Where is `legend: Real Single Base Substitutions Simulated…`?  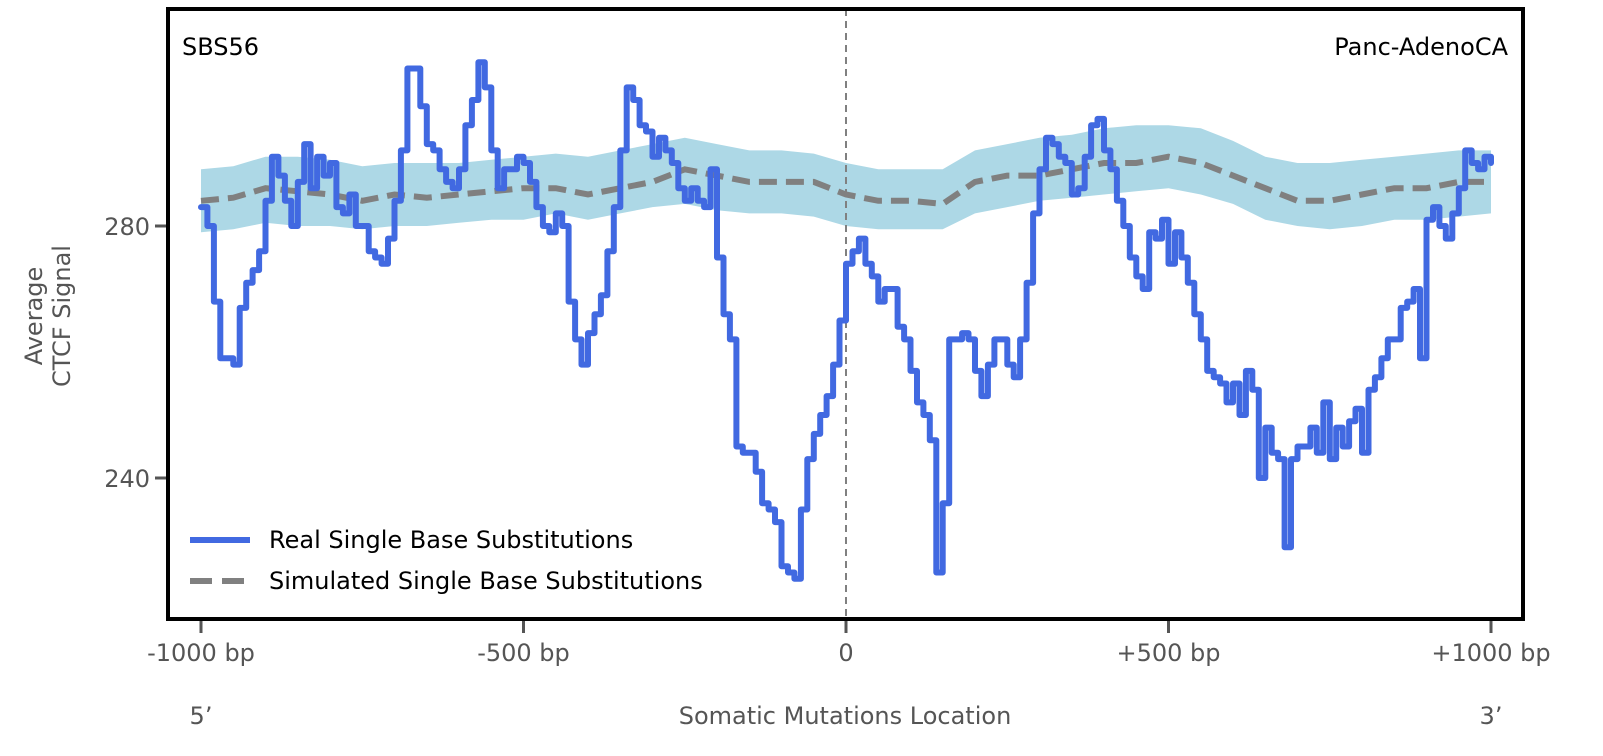
legend: Real Single Base Substitutions Simulated… is located at coordinates (446, 560).